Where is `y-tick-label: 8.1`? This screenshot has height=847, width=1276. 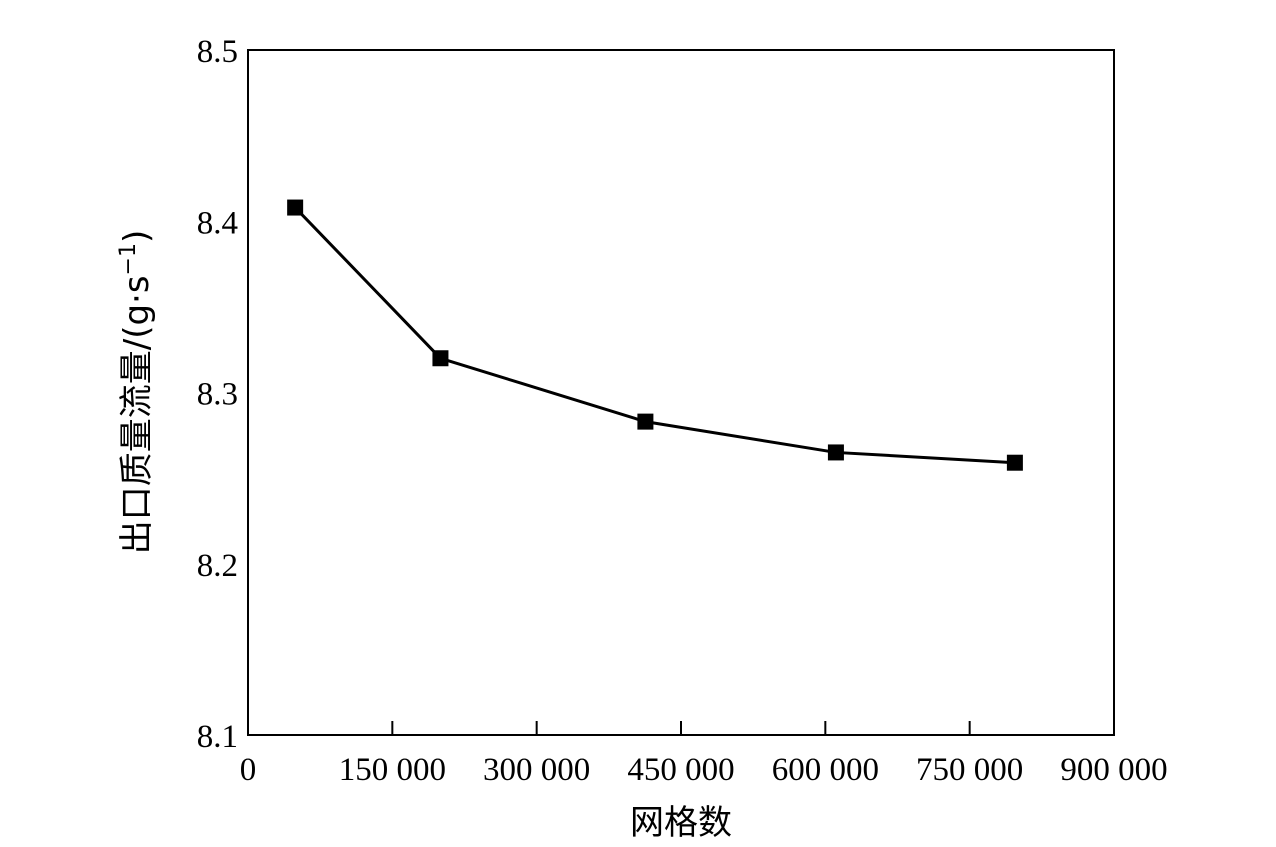
y-tick-label: 8.1 is located at coordinates (217, 737).